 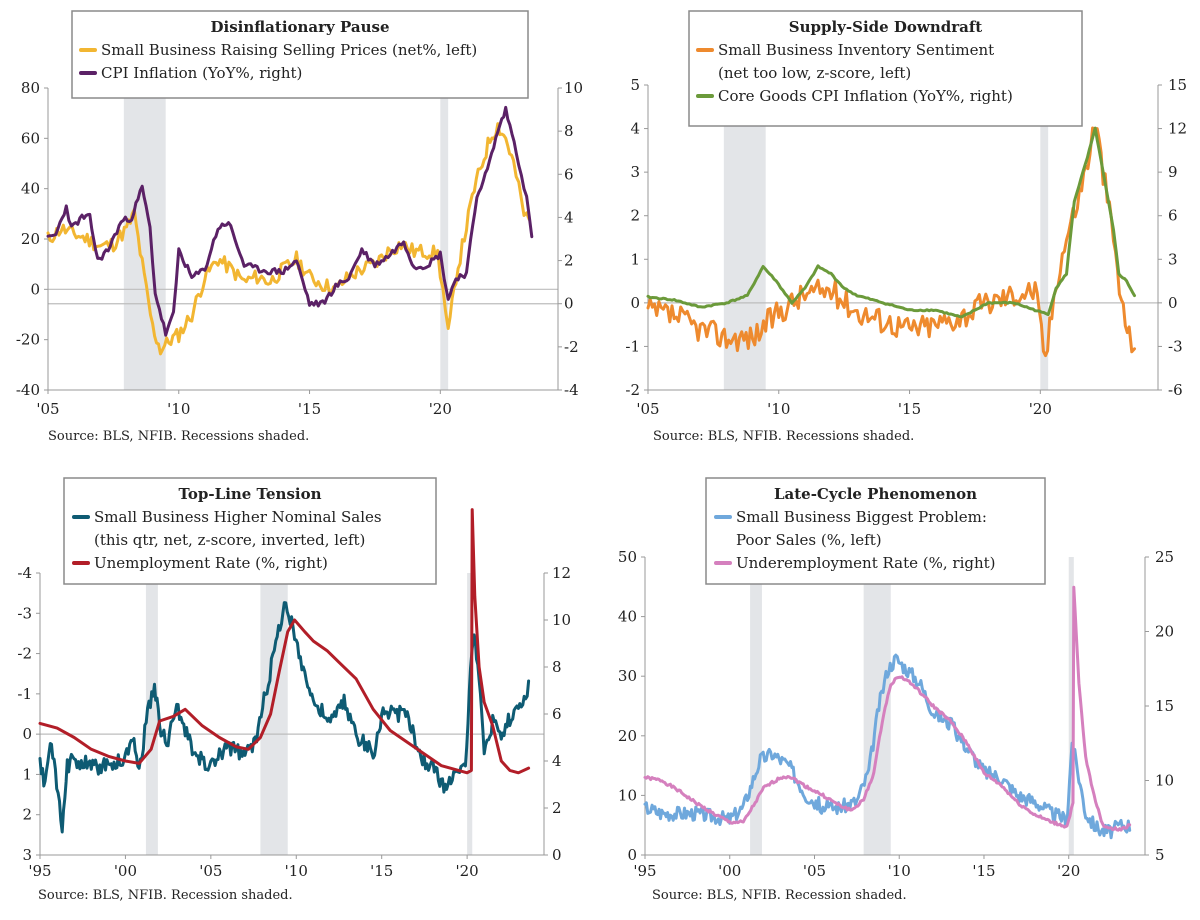 I want to click on chart-title: Top-Line Tension, so click(x=249, y=494).